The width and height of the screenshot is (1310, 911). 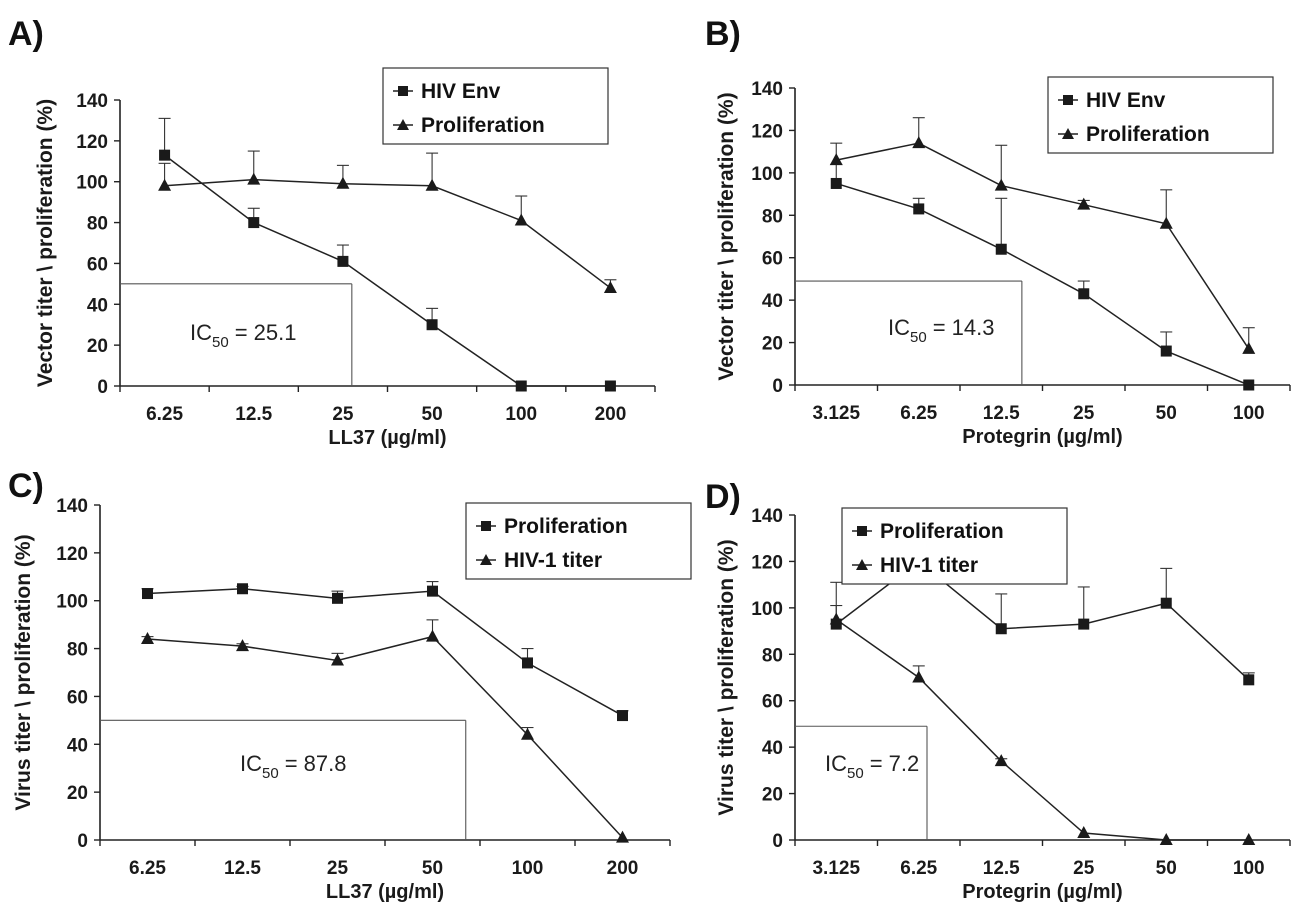 What do you see at coordinates (92, 101) in the screenshot?
I see `y-tick-label: 140` at bounding box center [92, 101].